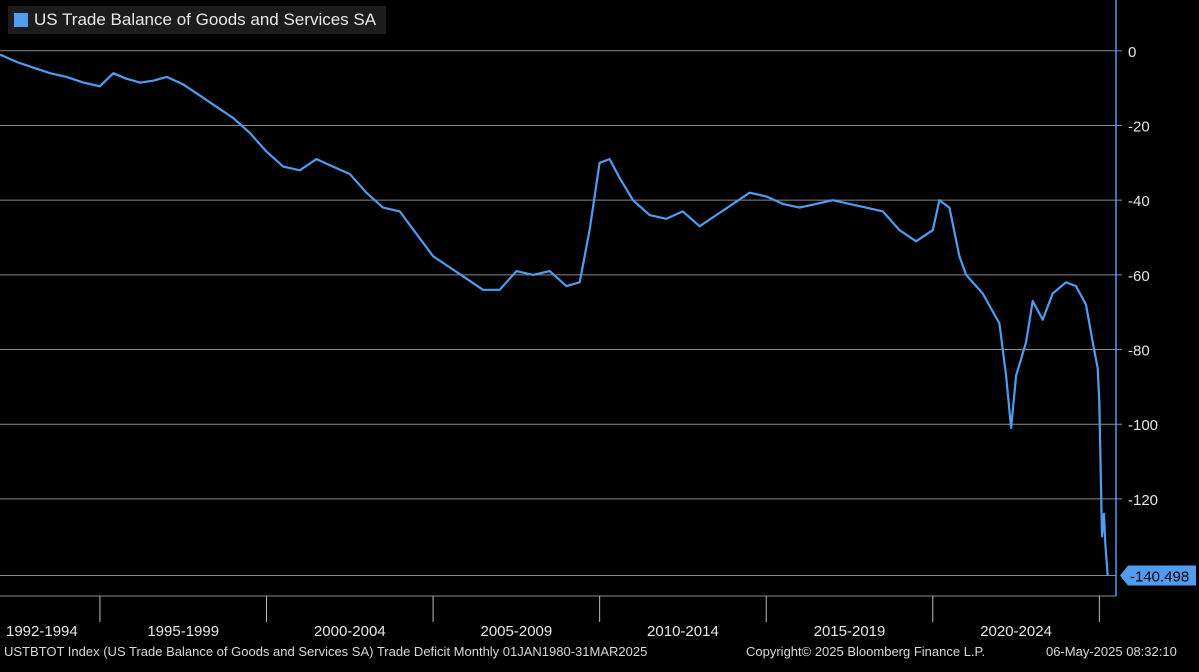 Image resolution: width=1199 pixels, height=672 pixels. What do you see at coordinates (866, 651) in the screenshot?
I see `footer-copyright: Copyright© 2025 Bloomberg Finance L.P.` at bounding box center [866, 651].